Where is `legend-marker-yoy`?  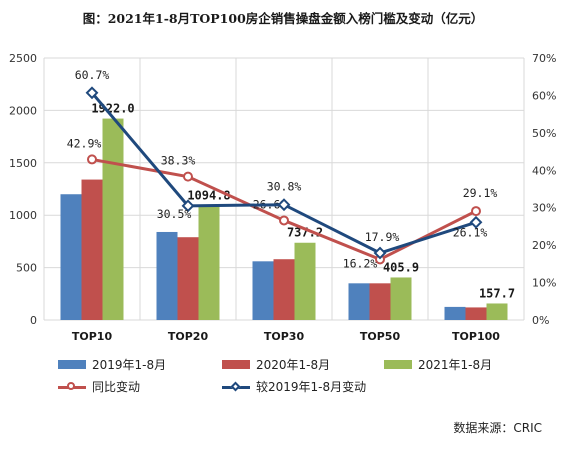 legend-marker-yoy is located at coordinates (72, 387).